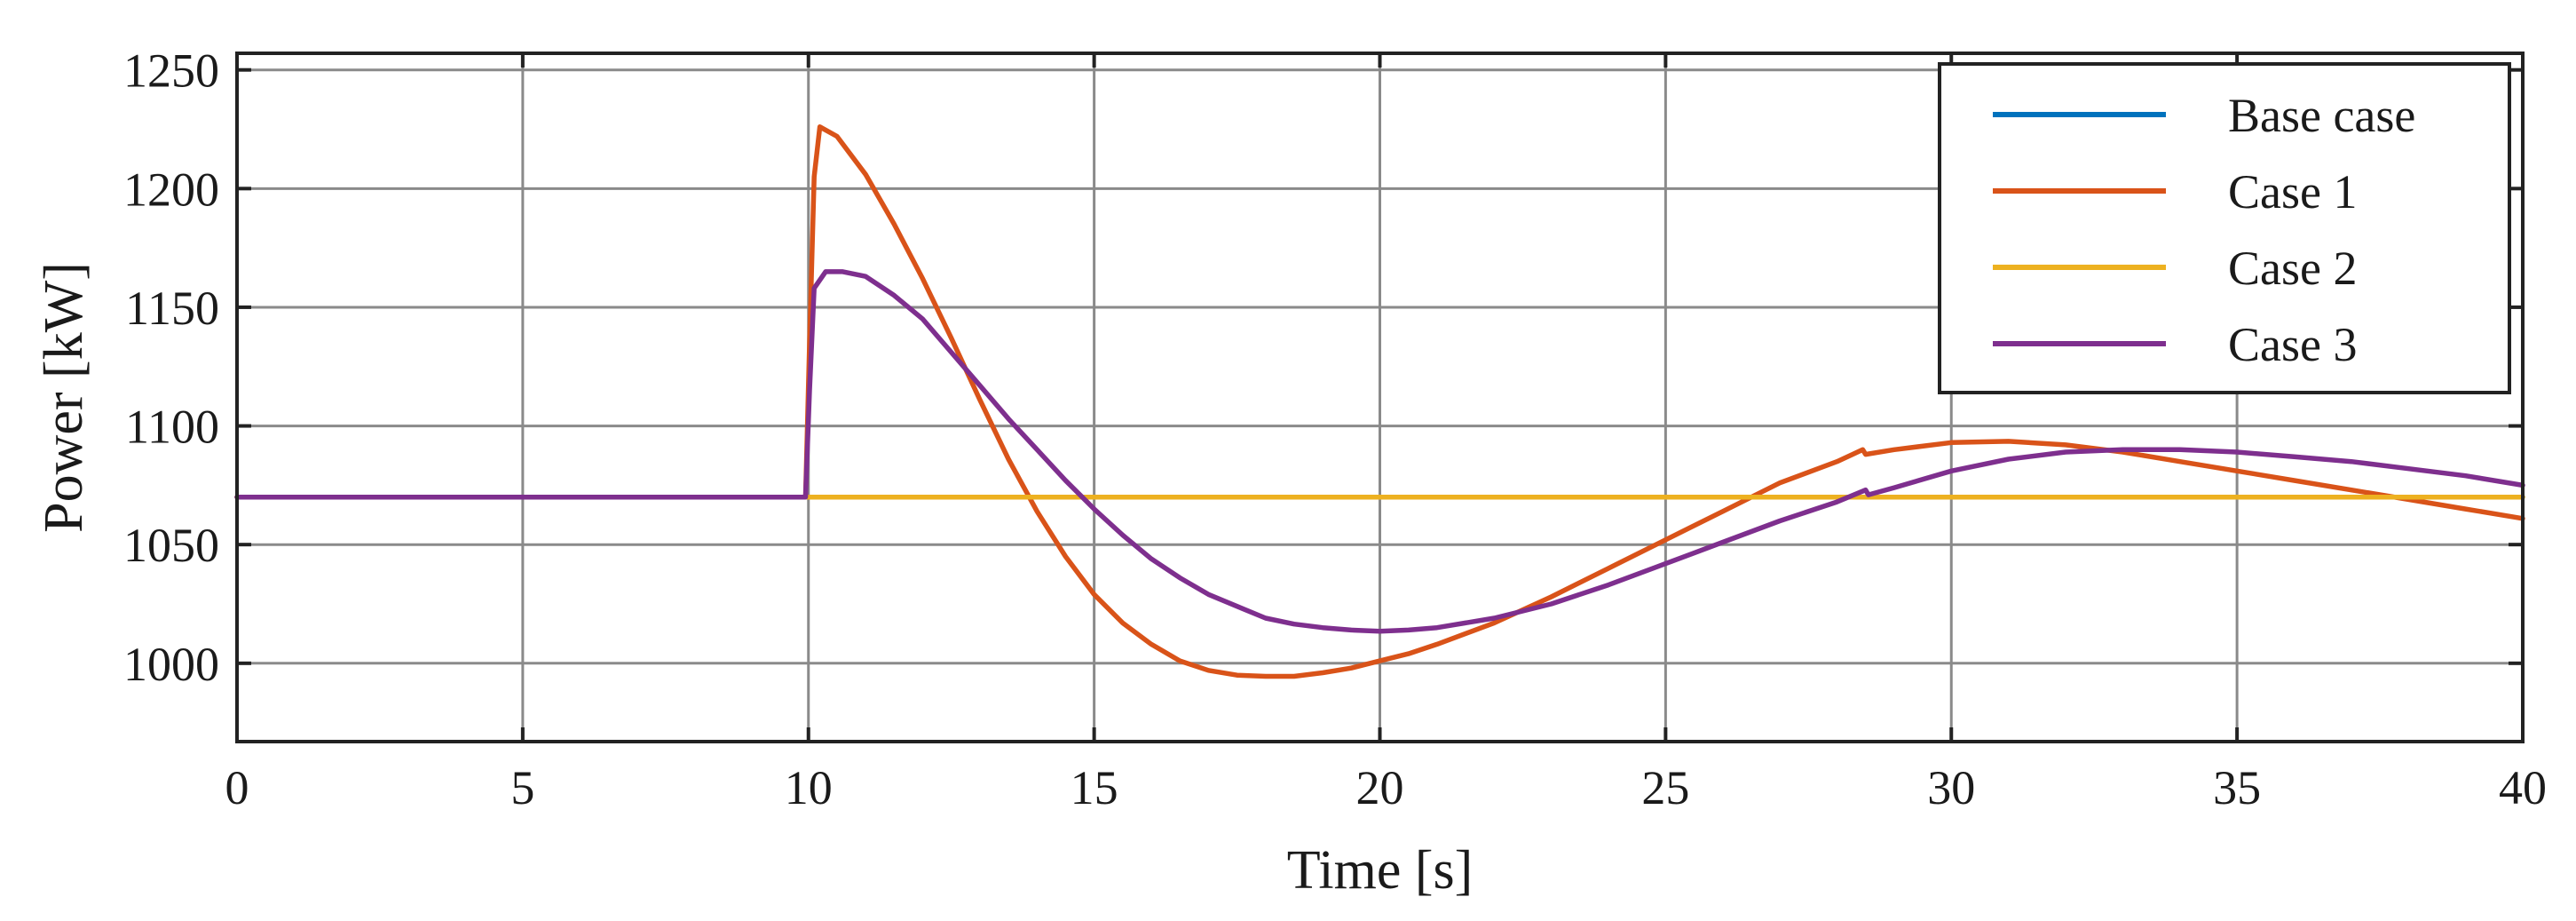 This screenshot has height=921, width=2576. What do you see at coordinates (237, 787) in the screenshot?
I see `x-tick-label: 0` at bounding box center [237, 787].